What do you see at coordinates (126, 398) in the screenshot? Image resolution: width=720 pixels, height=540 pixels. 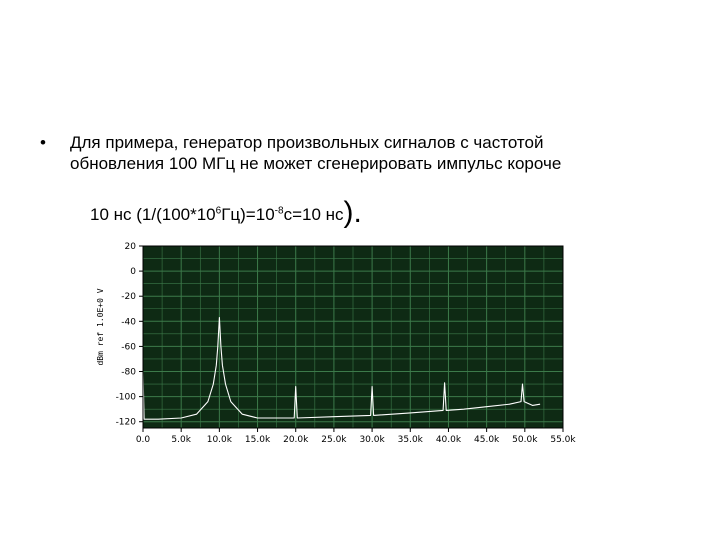 I see `y-tick-label: -100` at bounding box center [126, 398].